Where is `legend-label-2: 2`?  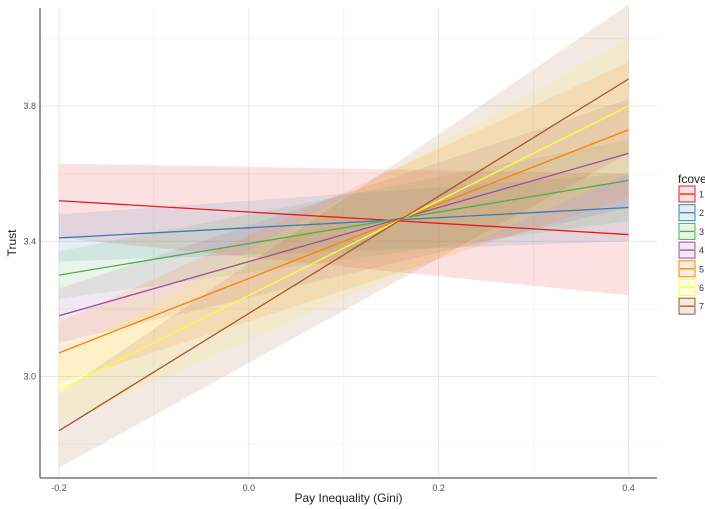
legend-label-2: 2 is located at coordinates (701, 213).